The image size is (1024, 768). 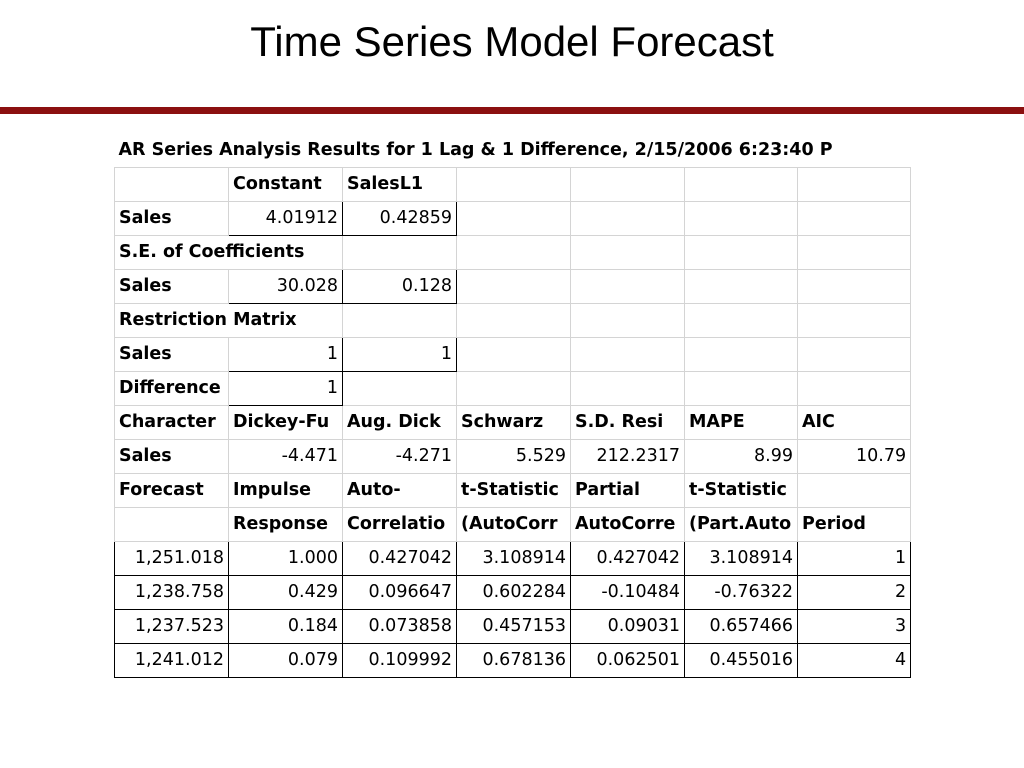 What do you see at coordinates (513, 218) in the screenshot?
I see `sheet-row: Sales 4.01912 0.42859` at bounding box center [513, 218].